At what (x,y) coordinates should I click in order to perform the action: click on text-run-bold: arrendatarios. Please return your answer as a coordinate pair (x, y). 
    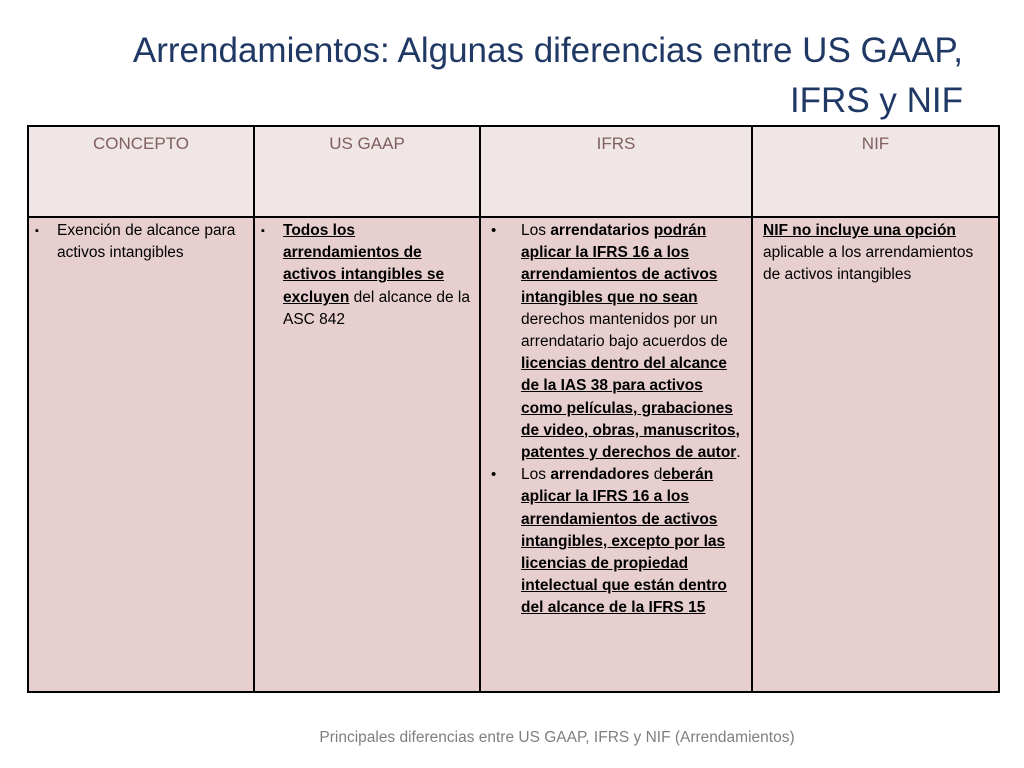
    Looking at the image, I should click on (600, 230).